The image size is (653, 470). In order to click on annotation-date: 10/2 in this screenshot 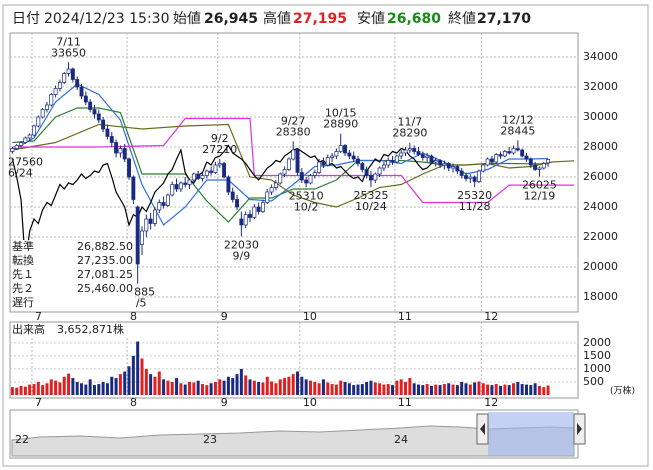, I will do `click(306, 206)`.